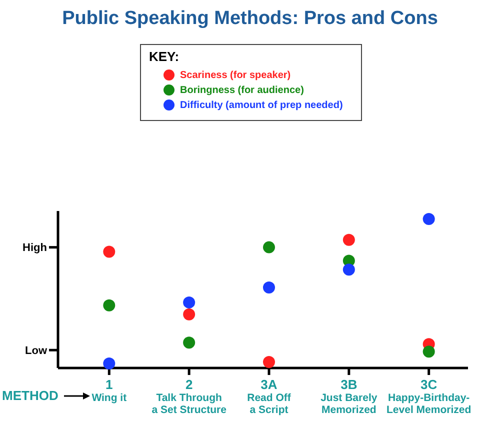  What do you see at coordinates (35, 248) in the screenshot?
I see `ref-line-label: High` at bounding box center [35, 248].